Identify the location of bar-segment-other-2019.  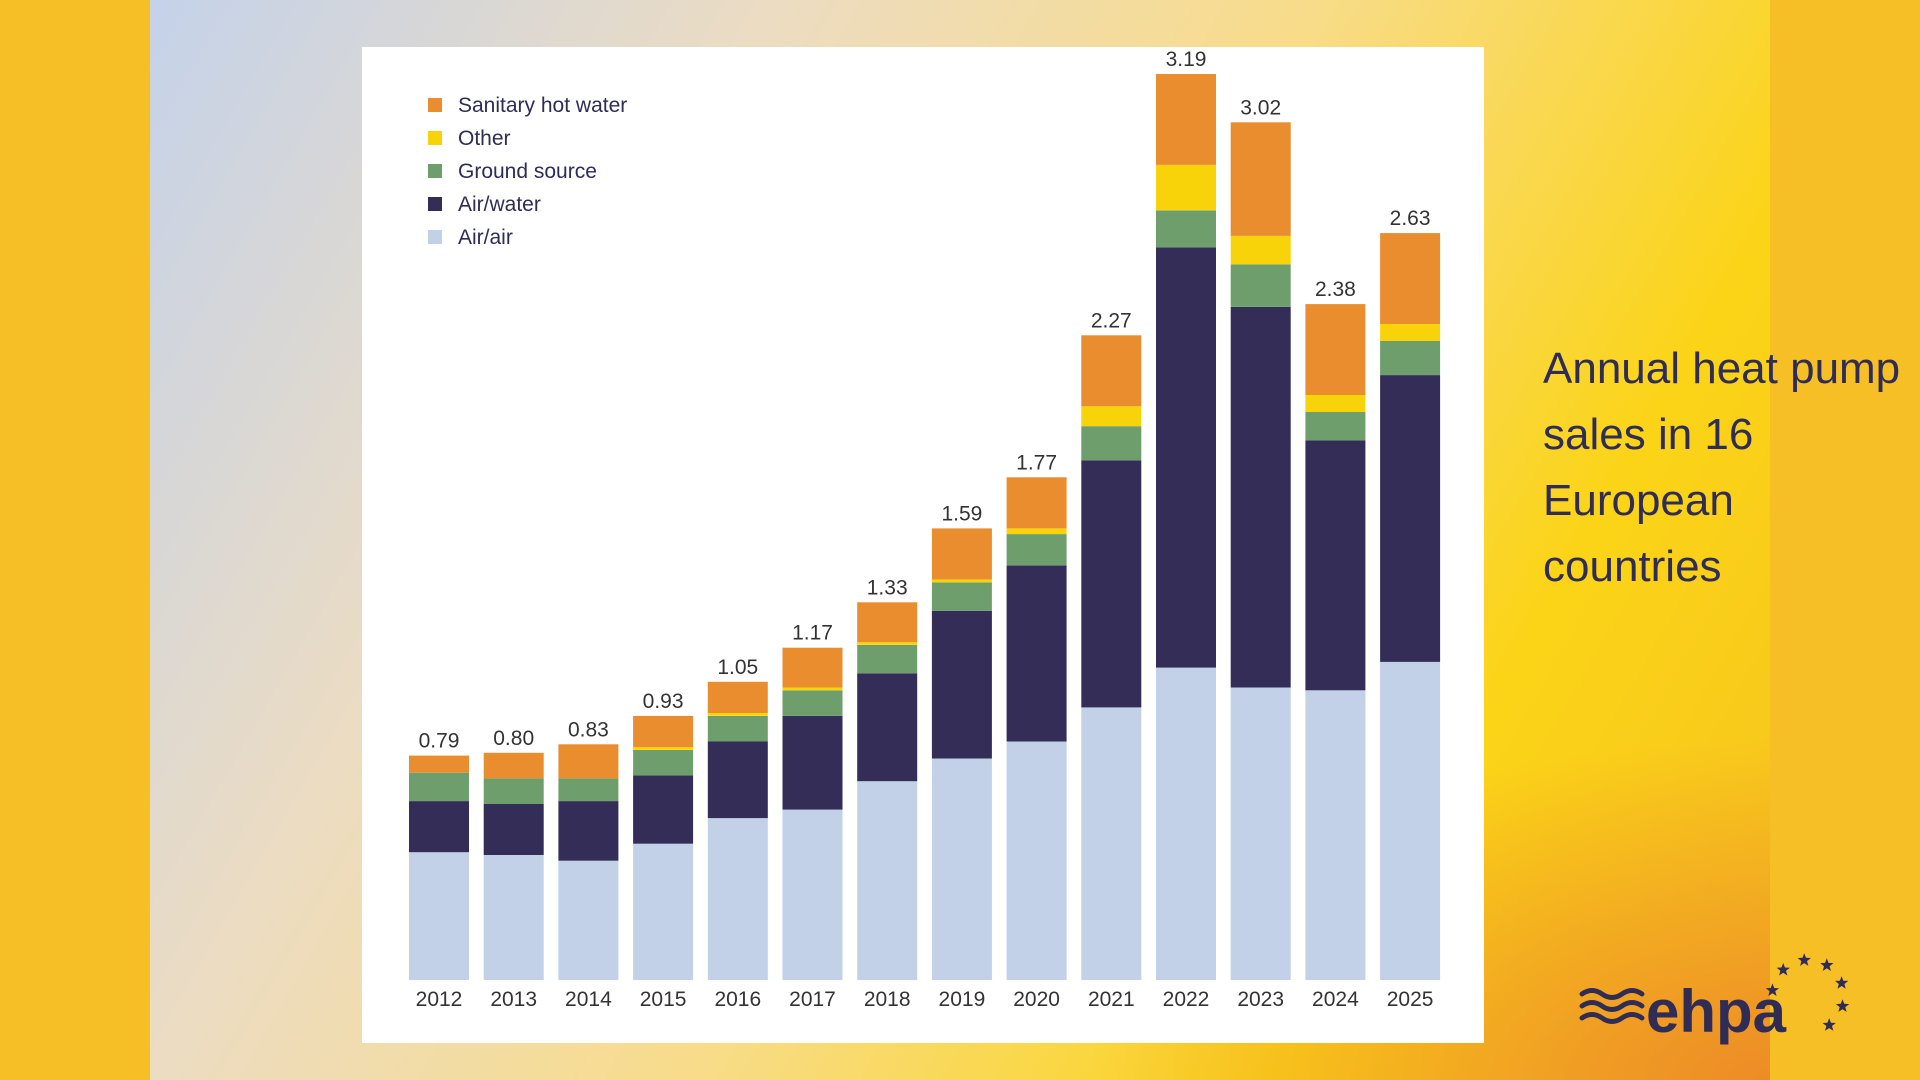
(961, 581).